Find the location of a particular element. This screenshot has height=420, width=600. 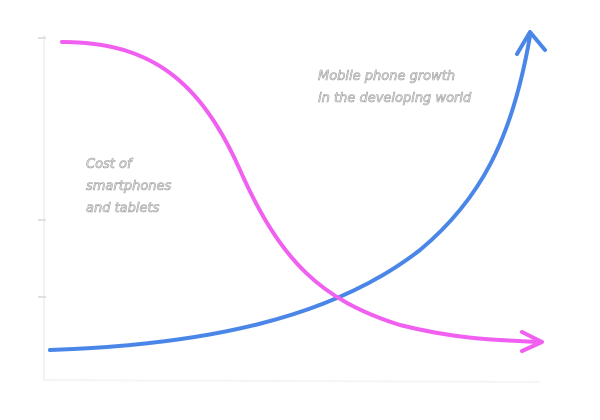

annotation-line: and tablets is located at coordinates (123, 208).